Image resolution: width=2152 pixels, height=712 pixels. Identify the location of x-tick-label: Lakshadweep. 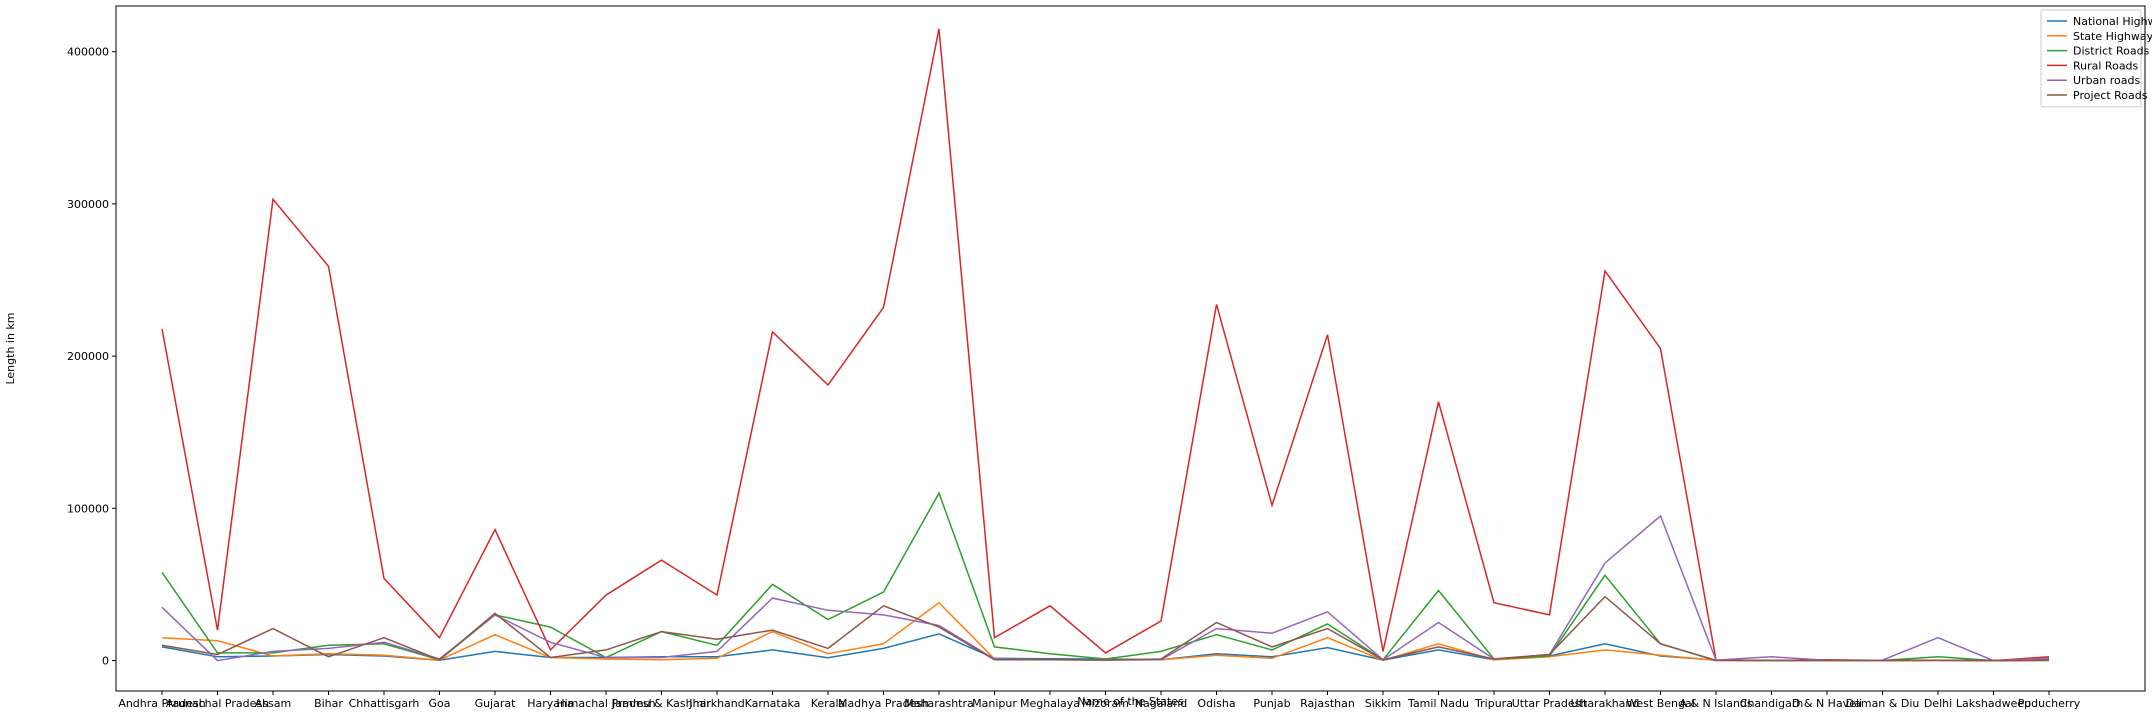
(1993, 703).